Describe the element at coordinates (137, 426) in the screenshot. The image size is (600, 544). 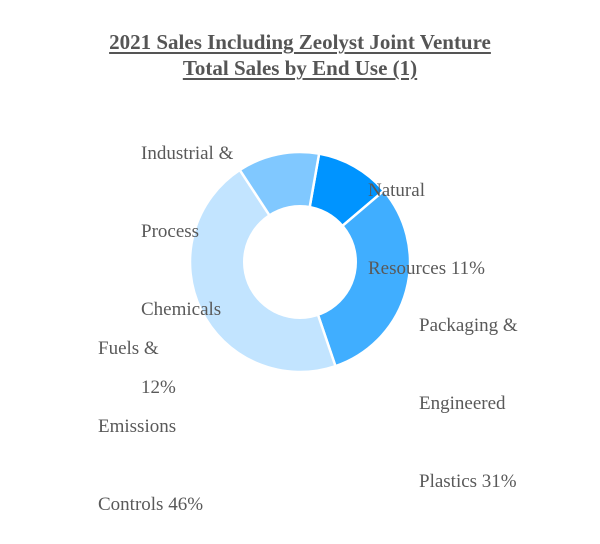
I see `label-line: Emissions` at that location.